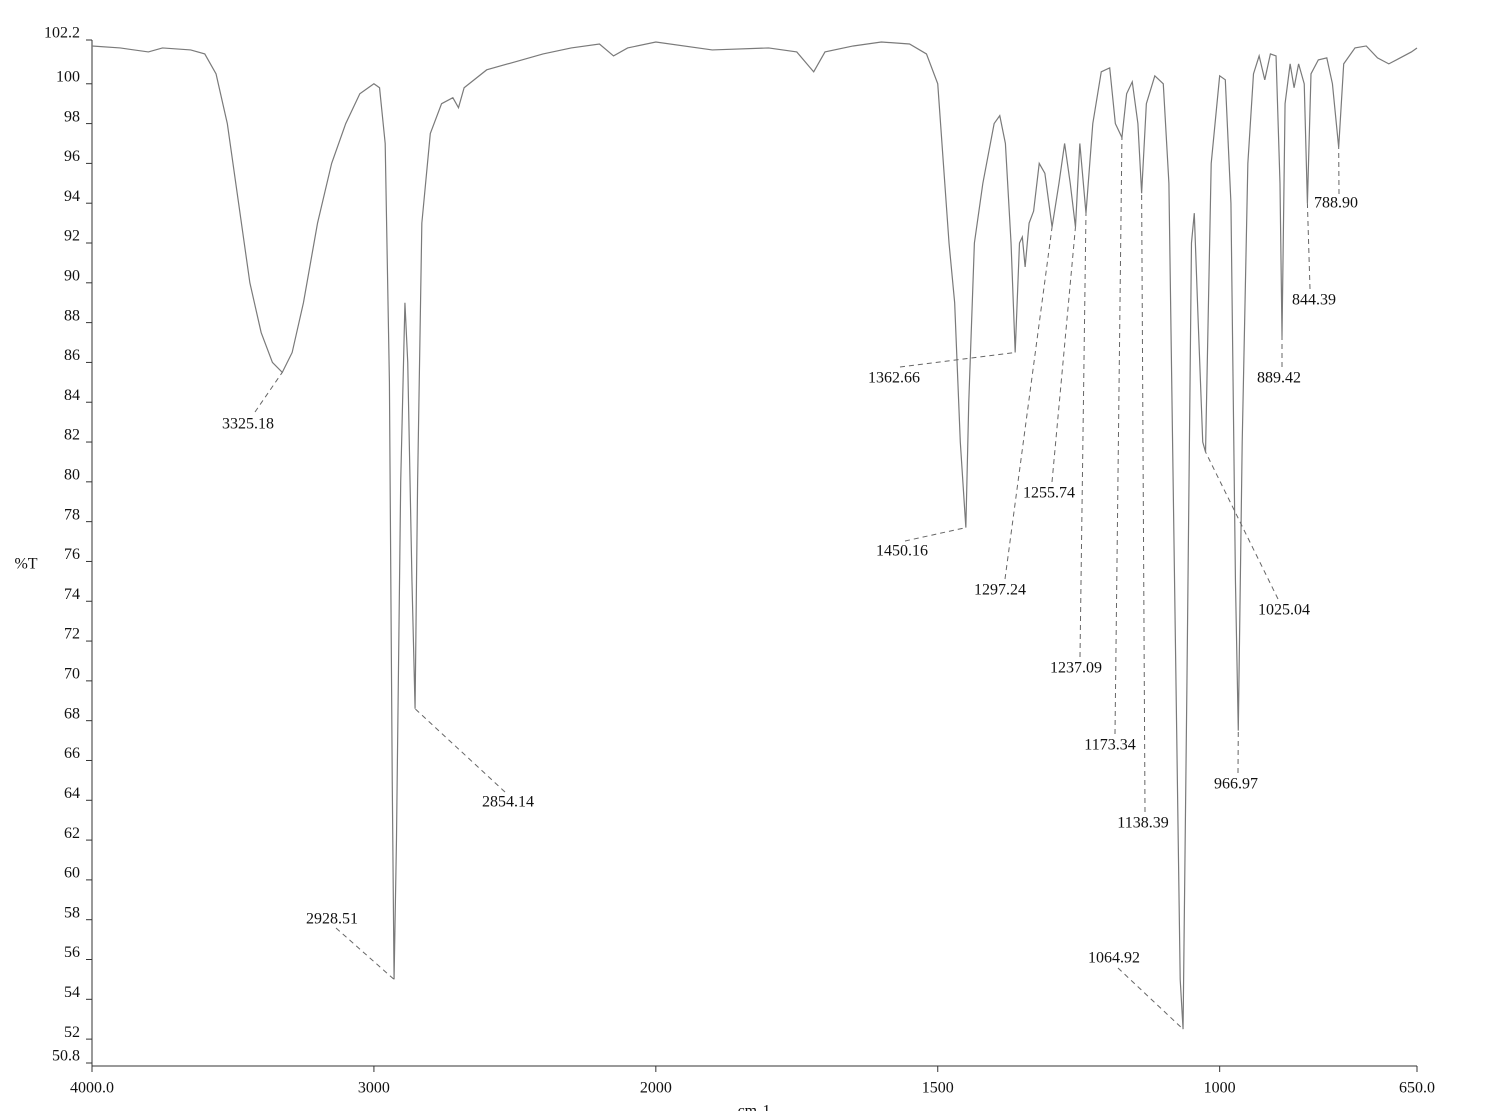 This screenshot has height=1111, width=1502. What do you see at coordinates (68, 76) in the screenshot?
I see `y-tick-label: 100` at bounding box center [68, 76].